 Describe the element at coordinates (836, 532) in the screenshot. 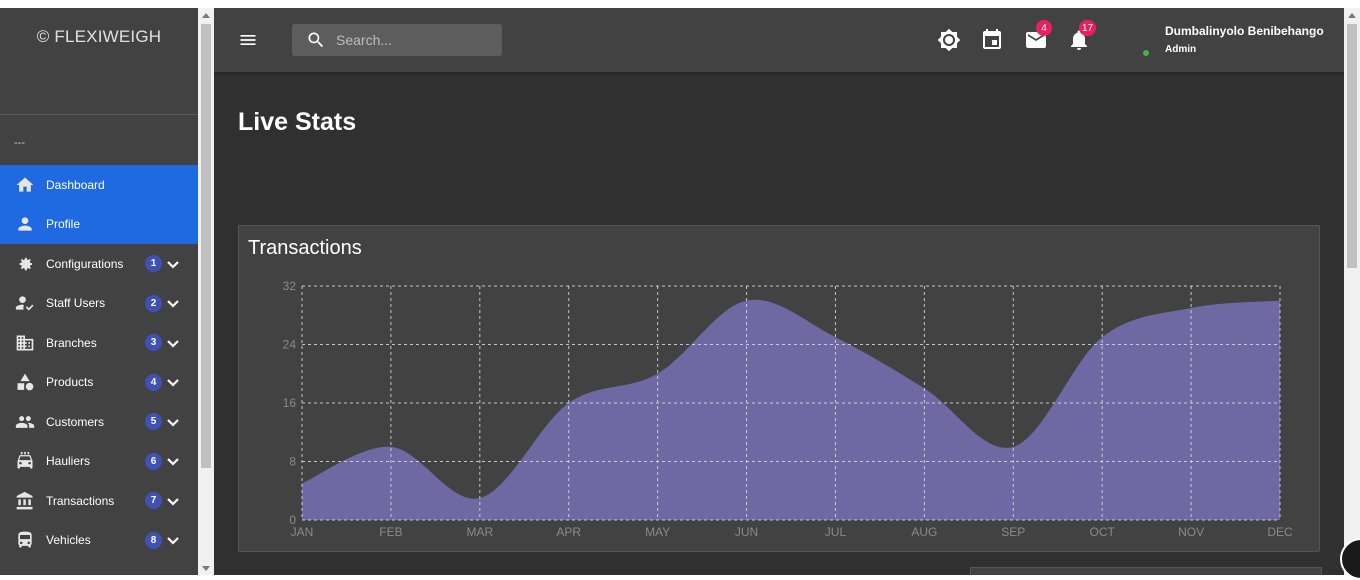

I see `x-tick-label: JUL` at that location.